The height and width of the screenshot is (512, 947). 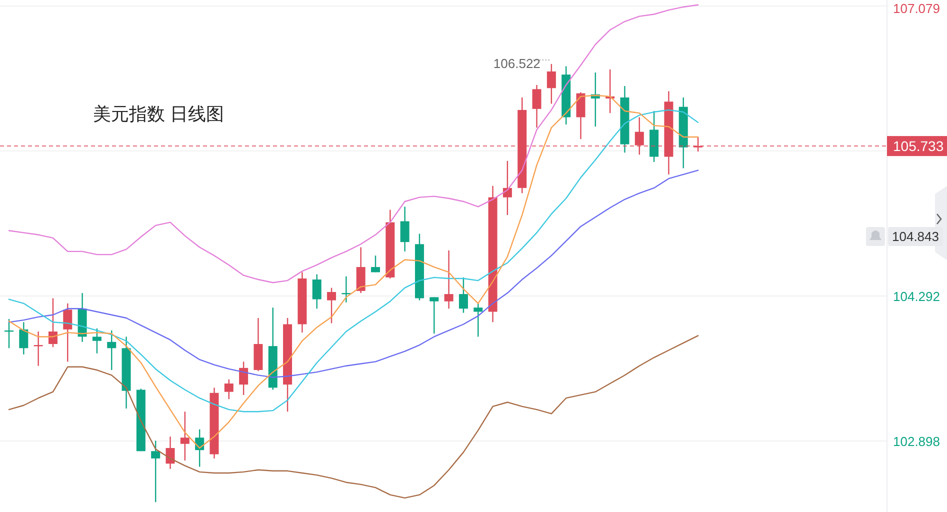 I want to click on annotation: 104.843, so click(x=915, y=236).